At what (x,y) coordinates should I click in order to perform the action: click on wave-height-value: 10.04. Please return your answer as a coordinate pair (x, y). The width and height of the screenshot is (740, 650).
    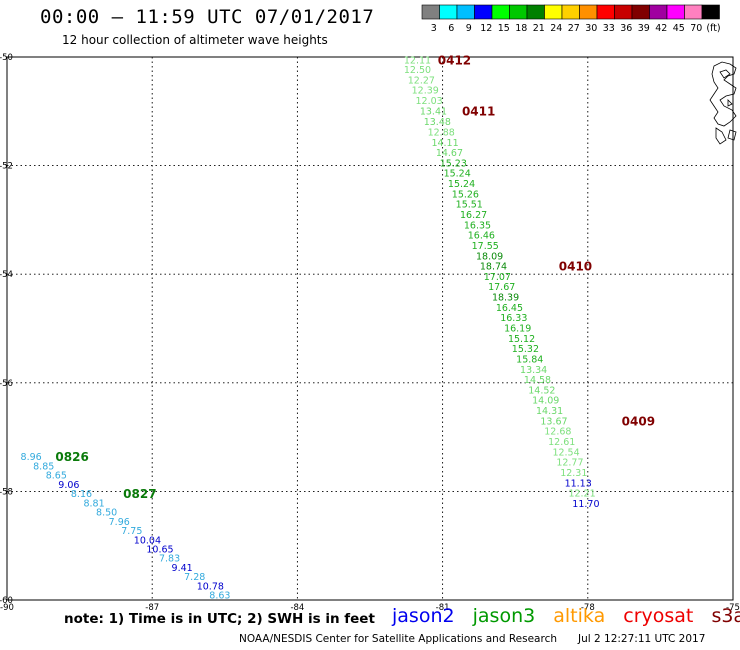
    Looking at the image, I should click on (147, 540).